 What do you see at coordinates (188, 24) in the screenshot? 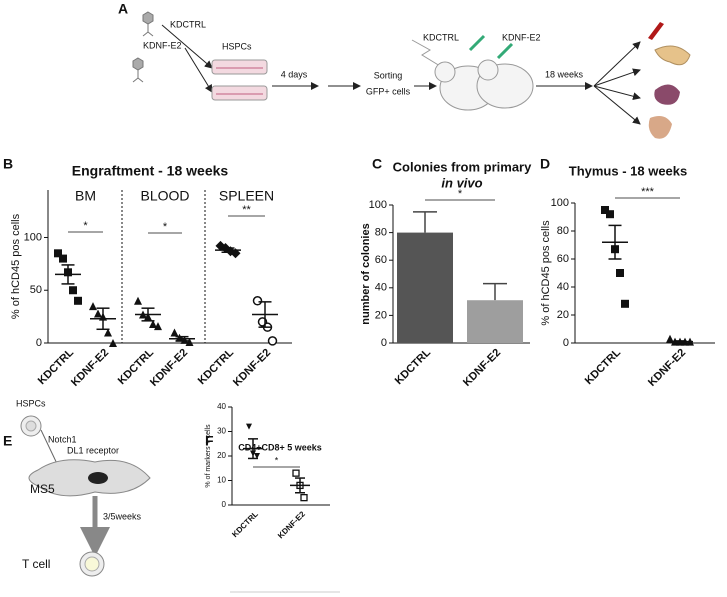
I see `vector-label: KDCTRL` at bounding box center [188, 24].